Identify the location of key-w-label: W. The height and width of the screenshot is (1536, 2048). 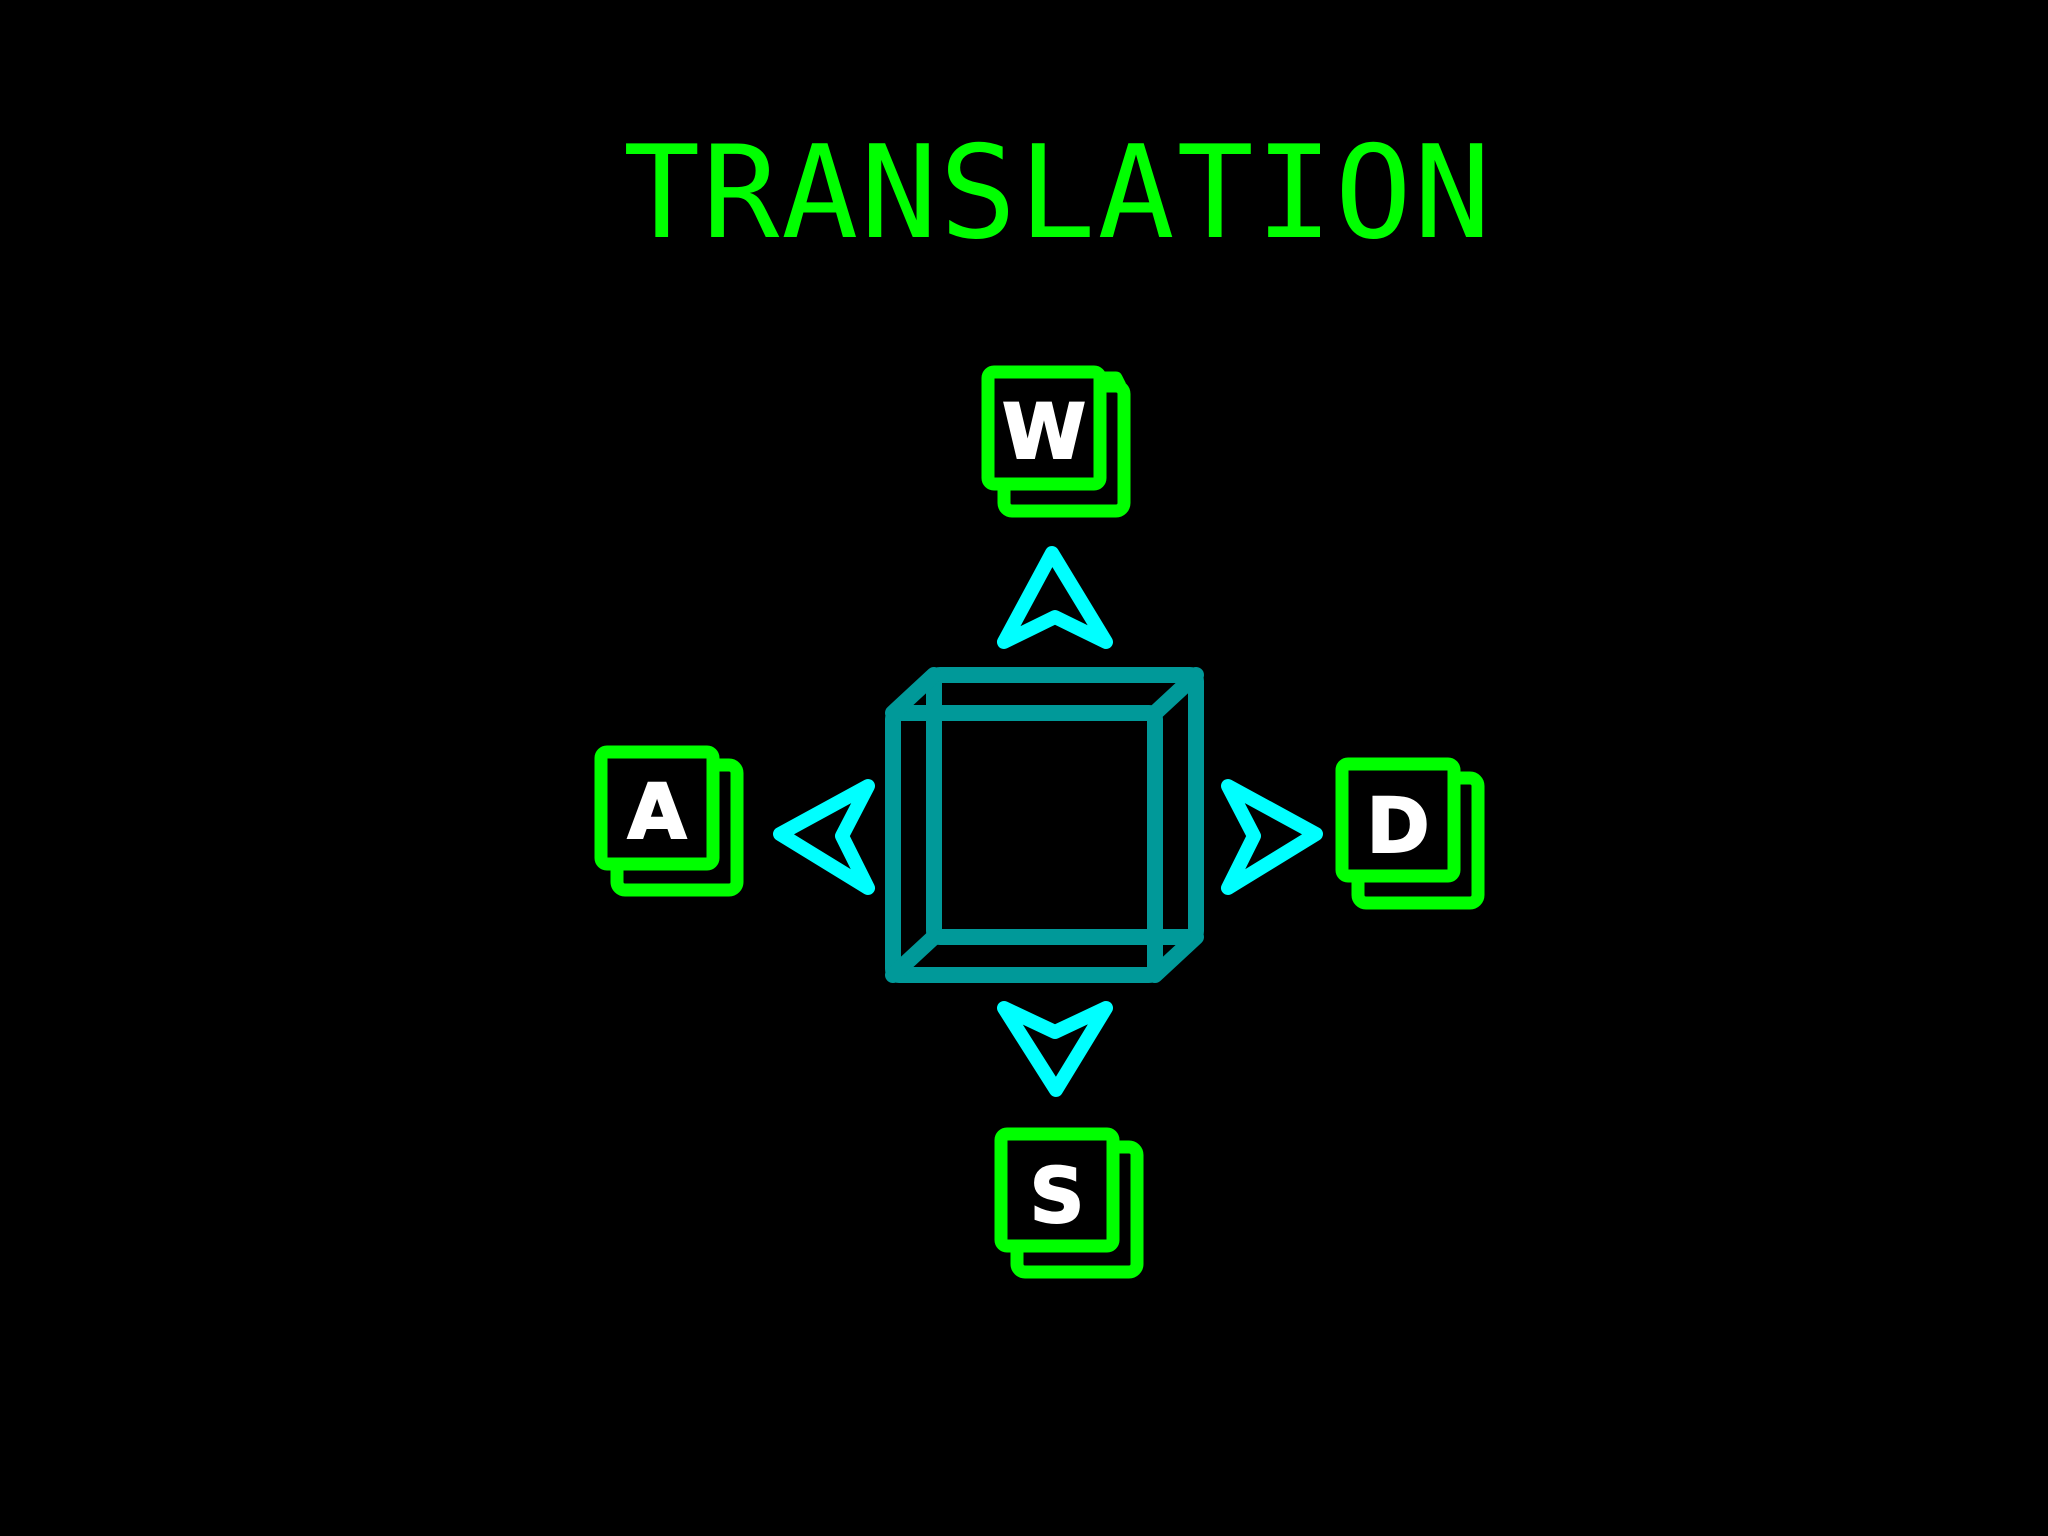
(1044, 431).